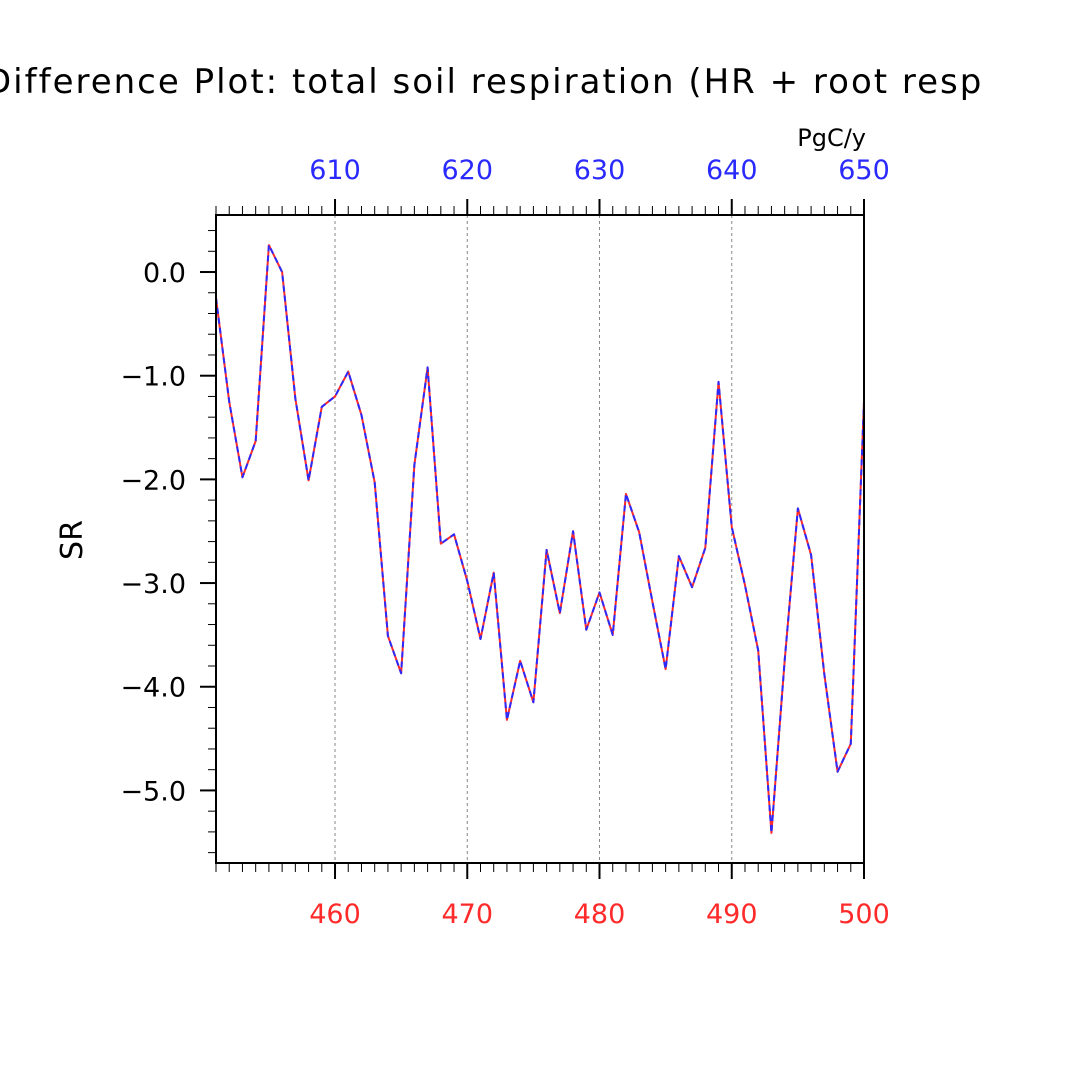 The height and width of the screenshot is (1080, 1080). I want to click on y-tick-label: −1.0, so click(153, 377).